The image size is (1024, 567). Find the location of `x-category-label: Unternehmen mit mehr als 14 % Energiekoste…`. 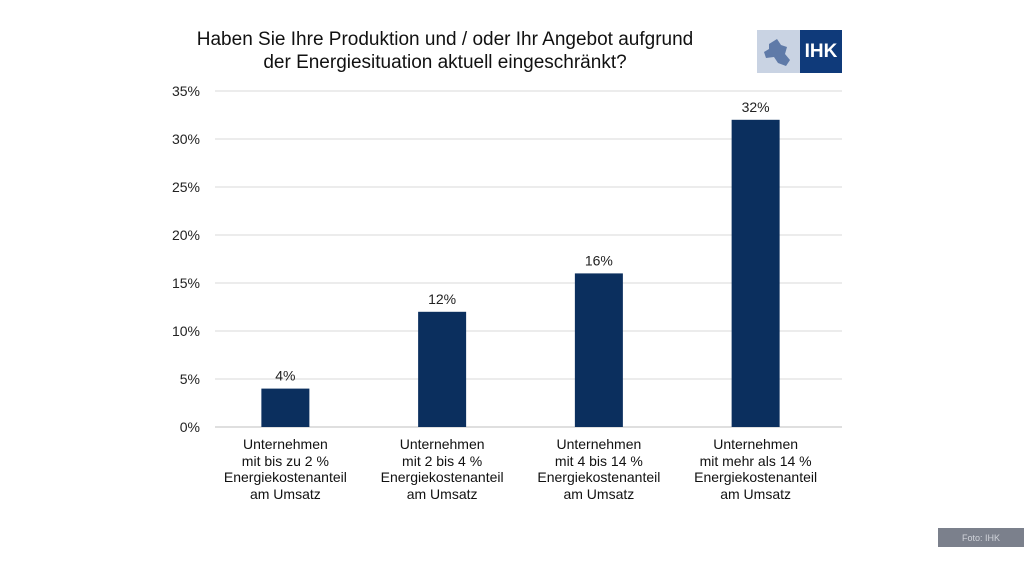

x-category-label: Unternehmen mit mehr als 14 % Energiekoste… is located at coordinates (756, 469).